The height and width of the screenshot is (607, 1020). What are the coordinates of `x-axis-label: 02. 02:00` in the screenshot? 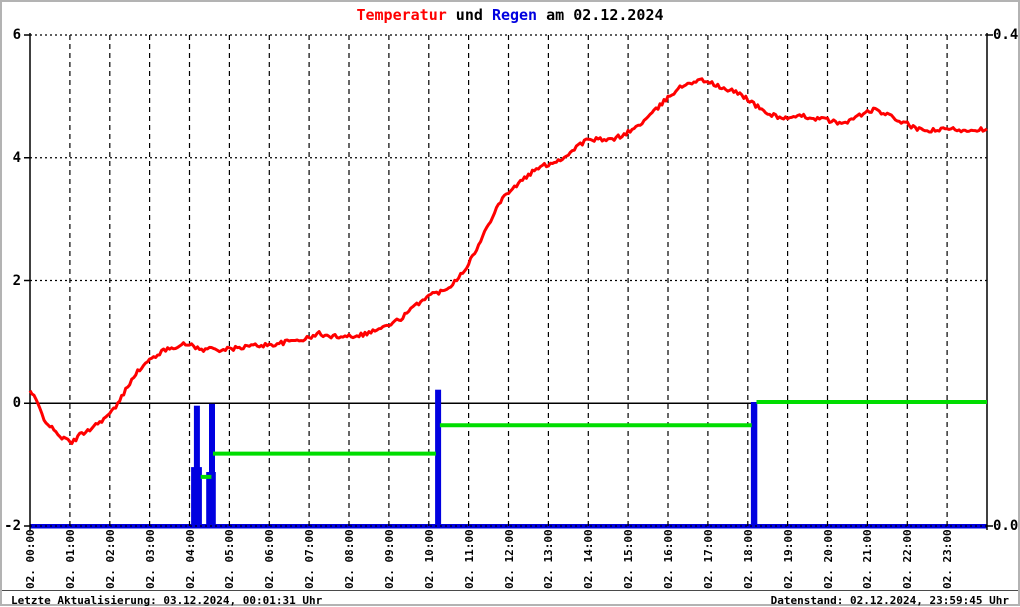 It's located at (110, 559).